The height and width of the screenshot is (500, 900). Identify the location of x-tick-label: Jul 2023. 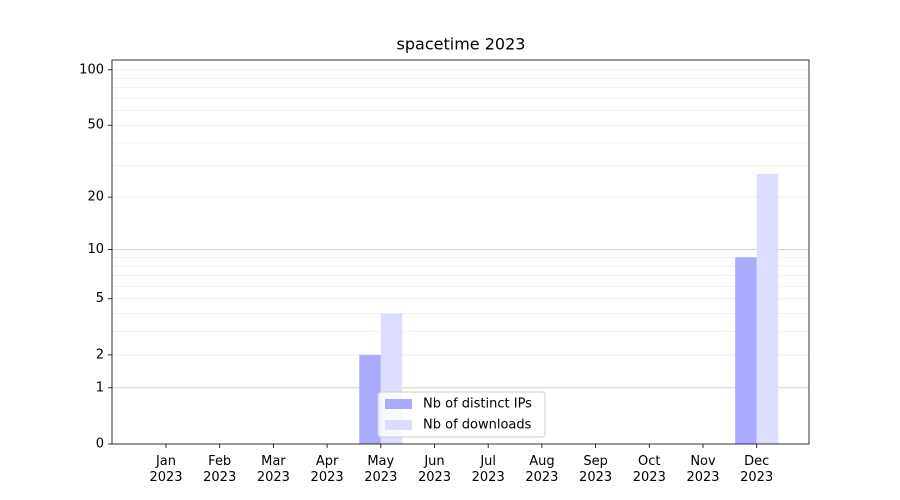
(488, 469).